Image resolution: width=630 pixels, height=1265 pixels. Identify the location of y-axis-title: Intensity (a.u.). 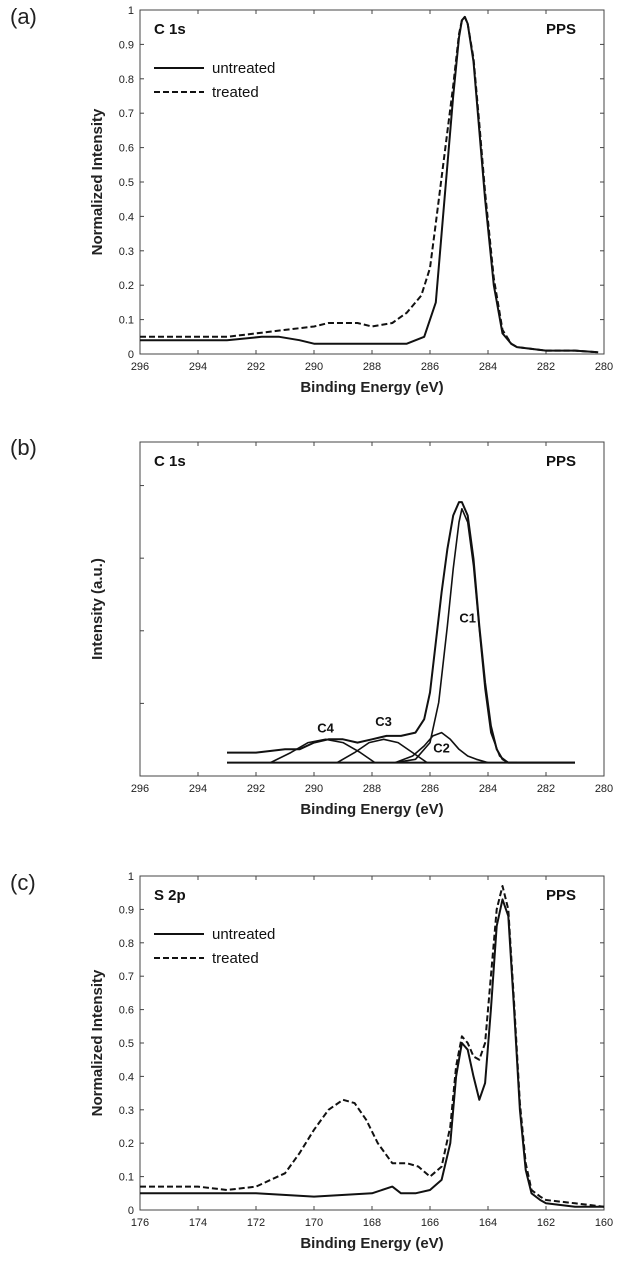
(97, 609).